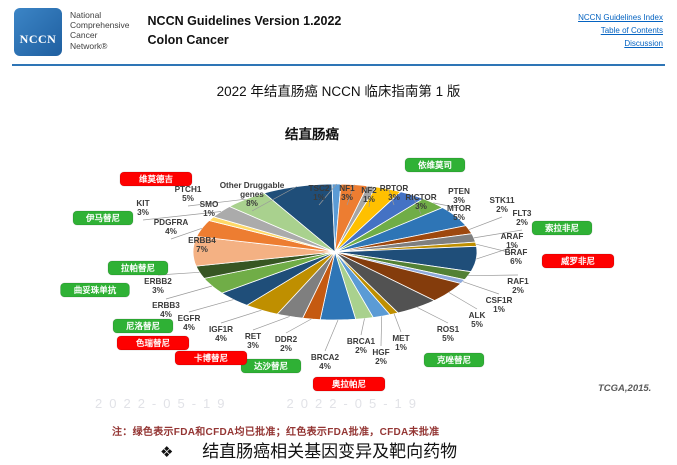  Describe the element at coordinates (319, 197) in the screenshot. I see `gene-label-TSC2: 1%` at that location.